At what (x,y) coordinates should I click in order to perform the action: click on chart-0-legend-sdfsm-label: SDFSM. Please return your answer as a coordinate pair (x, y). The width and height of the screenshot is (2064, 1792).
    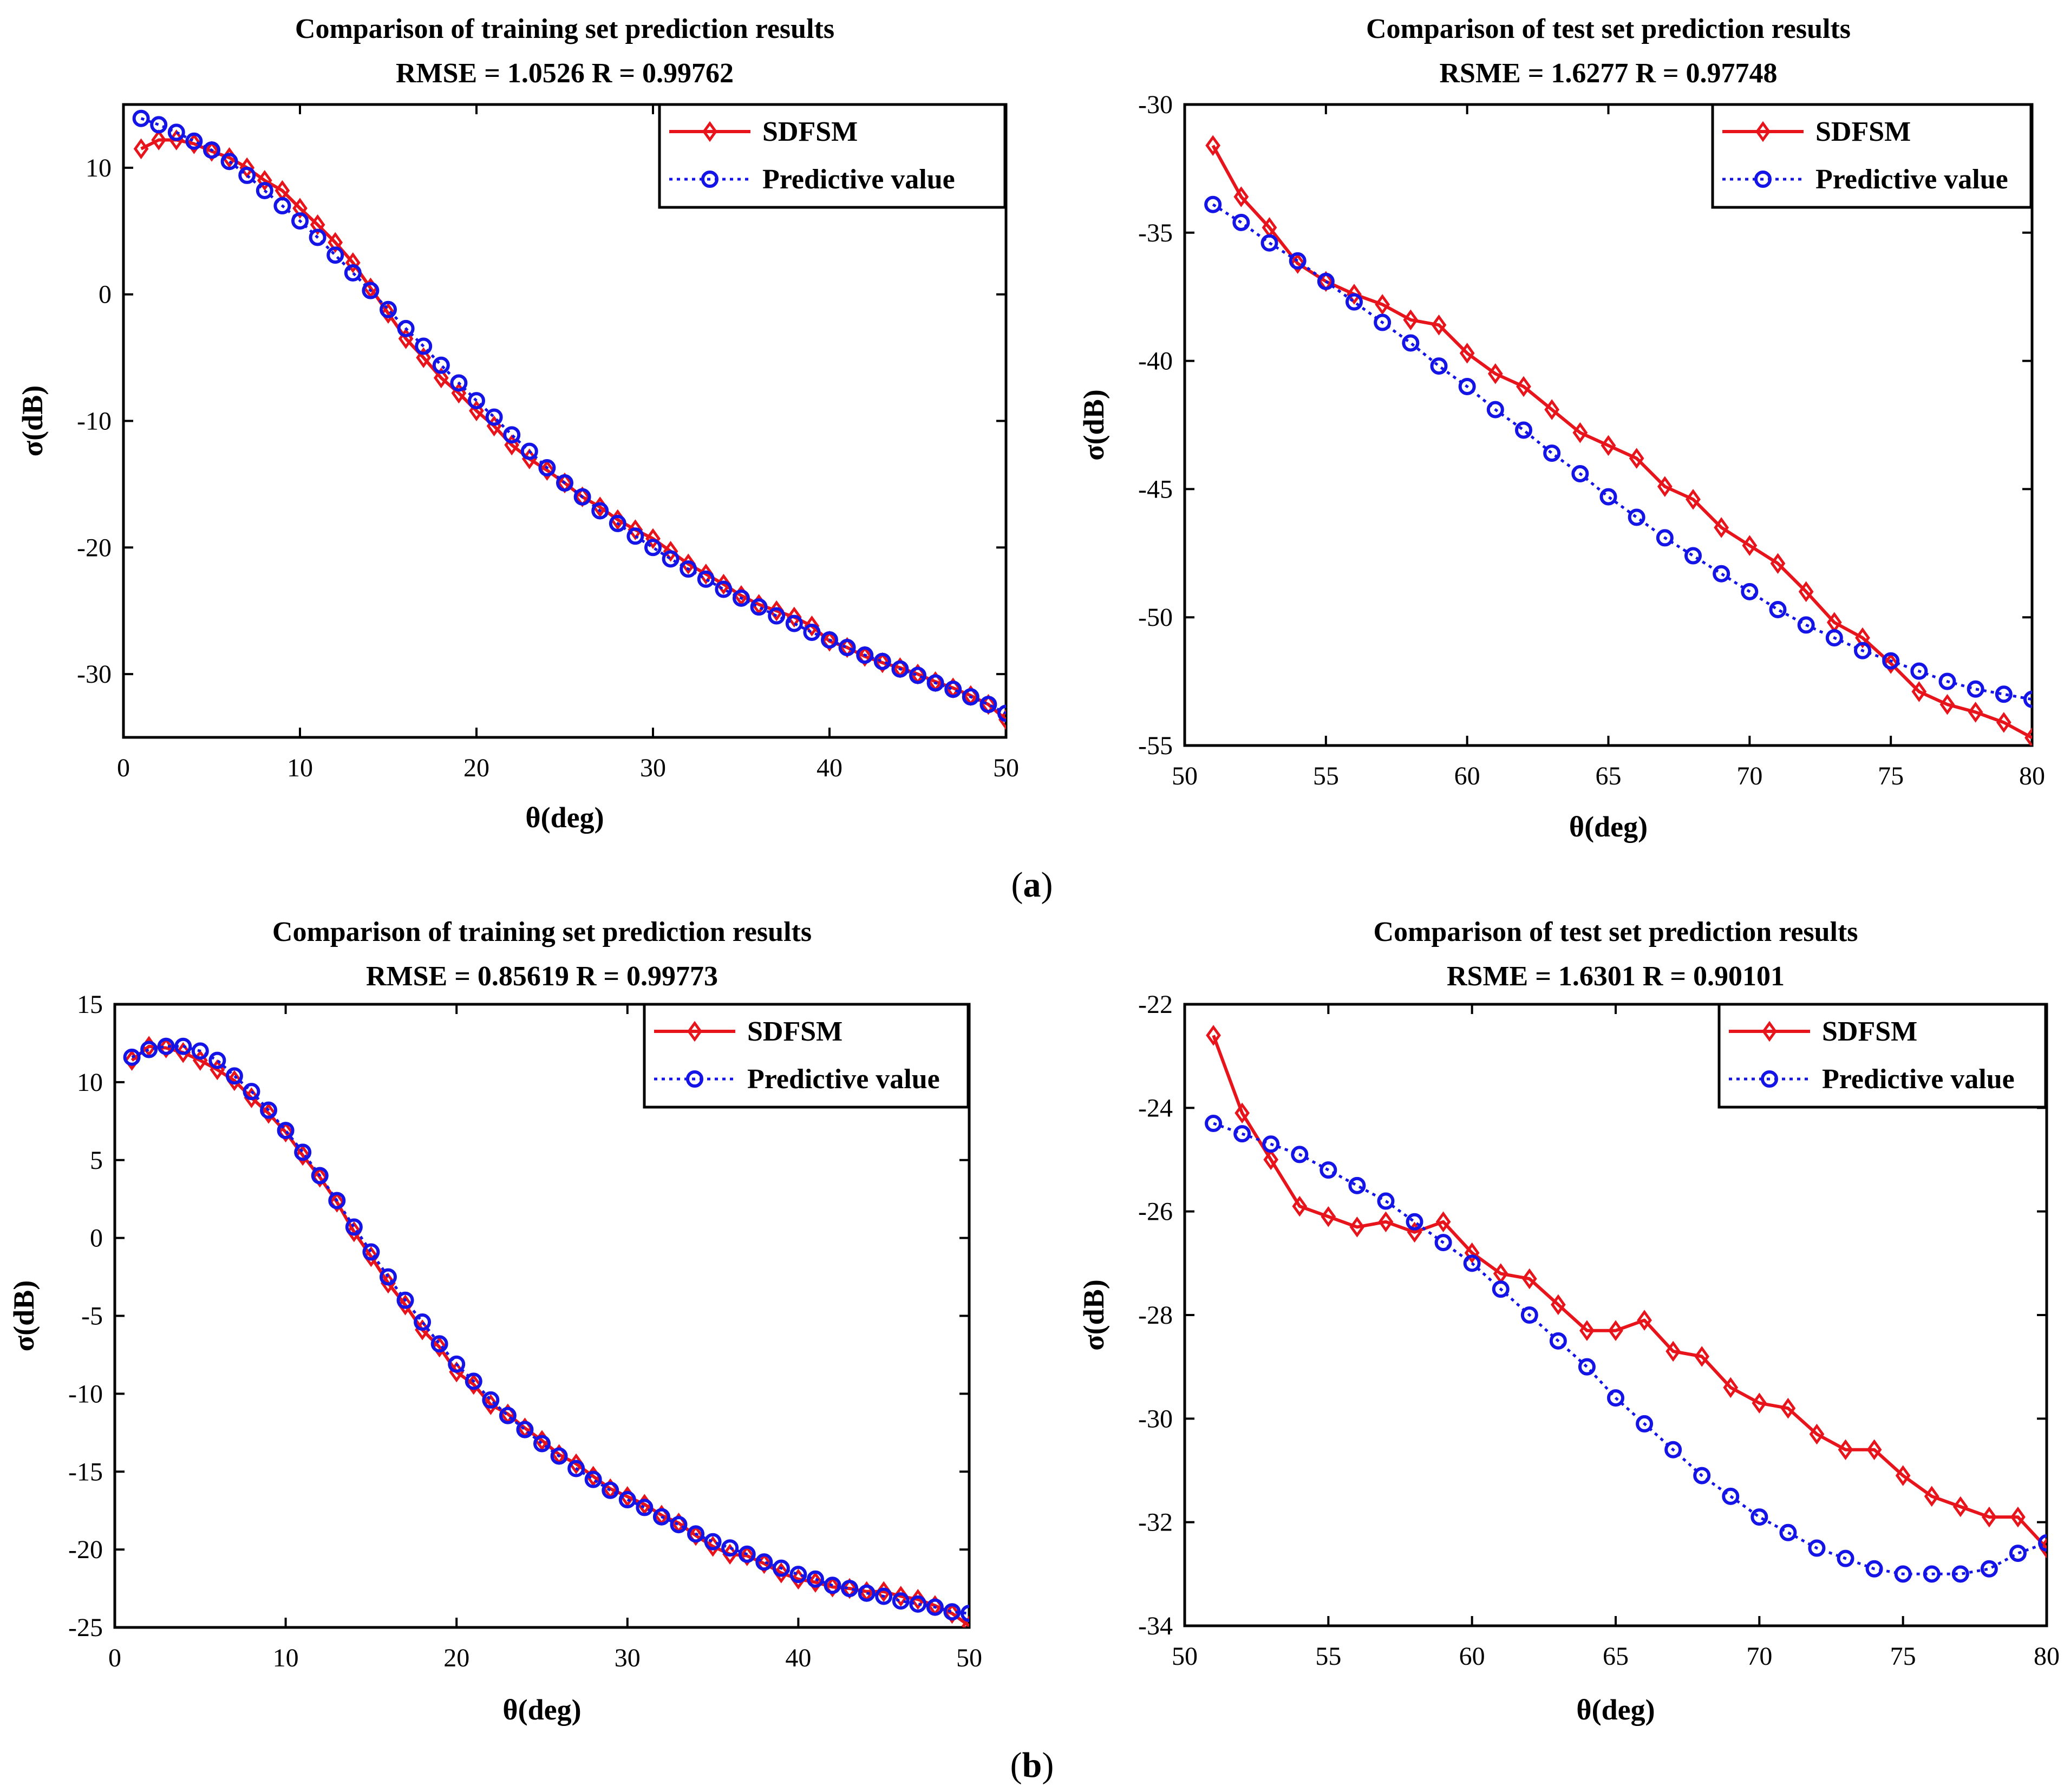
    Looking at the image, I should click on (810, 131).